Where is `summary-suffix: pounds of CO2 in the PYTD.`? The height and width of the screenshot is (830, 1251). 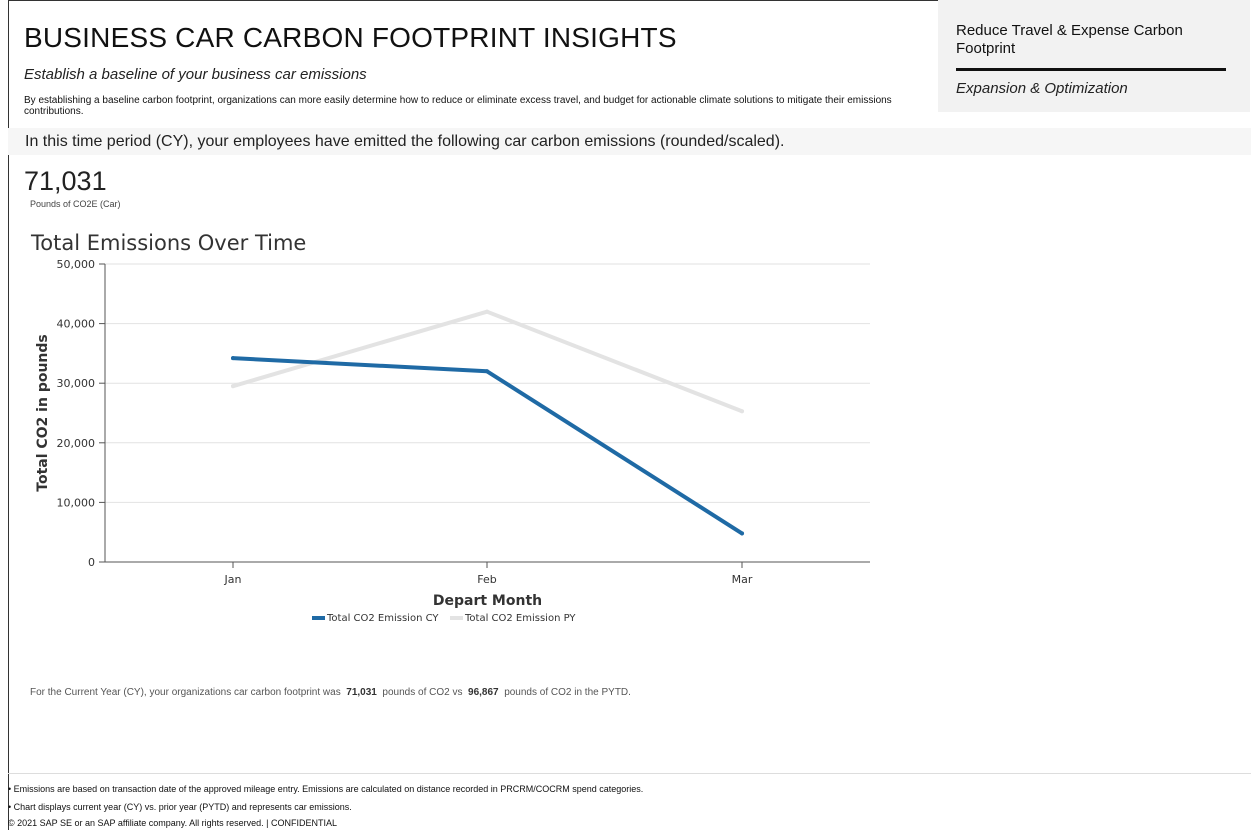
summary-suffix: pounds of CO2 in the PYTD. is located at coordinates (567, 692).